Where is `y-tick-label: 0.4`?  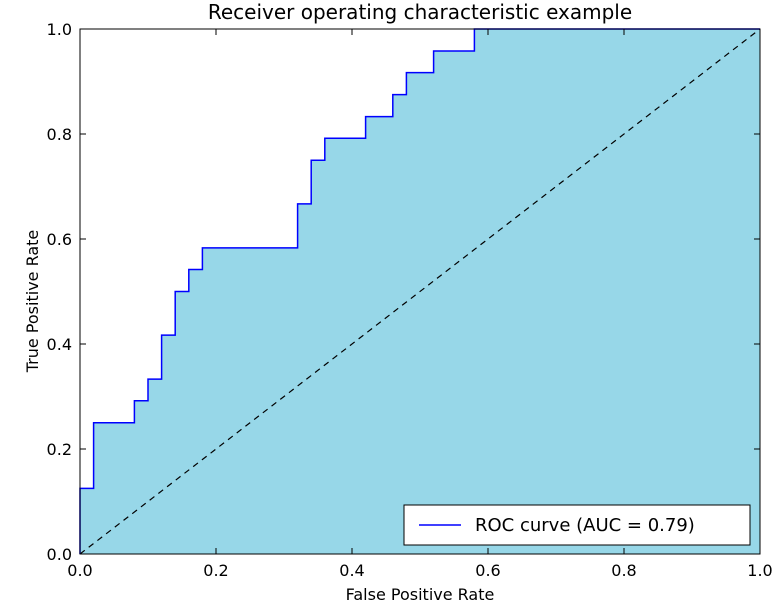 y-tick-label: 0.4 is located at coordinates (59, 344).